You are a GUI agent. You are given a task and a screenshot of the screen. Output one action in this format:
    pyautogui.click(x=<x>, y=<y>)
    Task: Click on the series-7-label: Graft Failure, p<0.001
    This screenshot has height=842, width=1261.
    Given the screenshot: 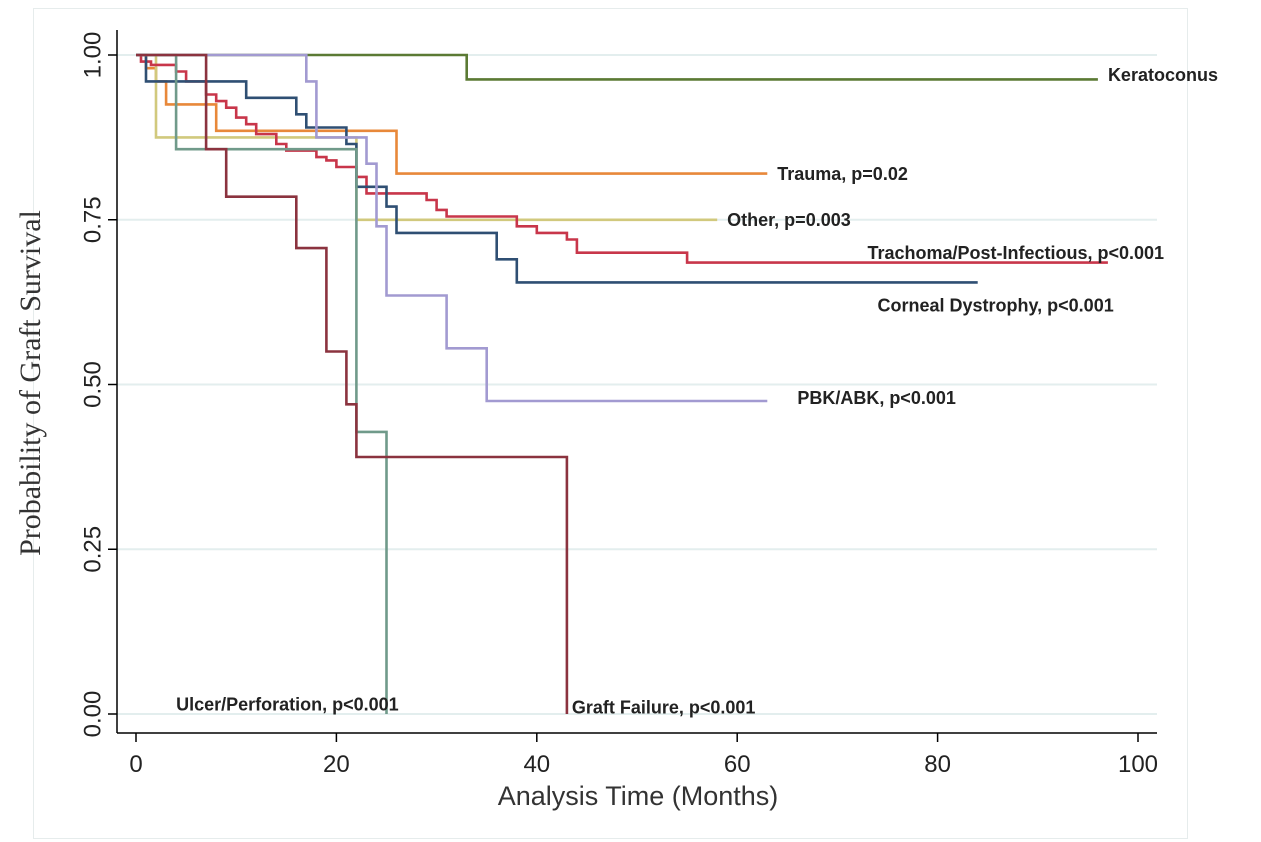 What is the action you would take?
    pyautogui.click(x=664, y=708)
    